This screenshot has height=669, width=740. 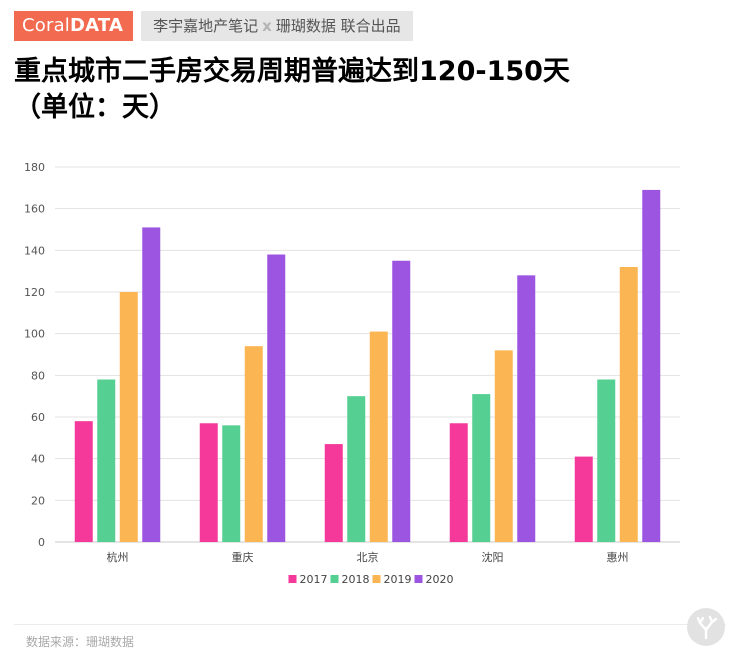 I want to click on y-tick-label: 160, so click(x=34, y=209).